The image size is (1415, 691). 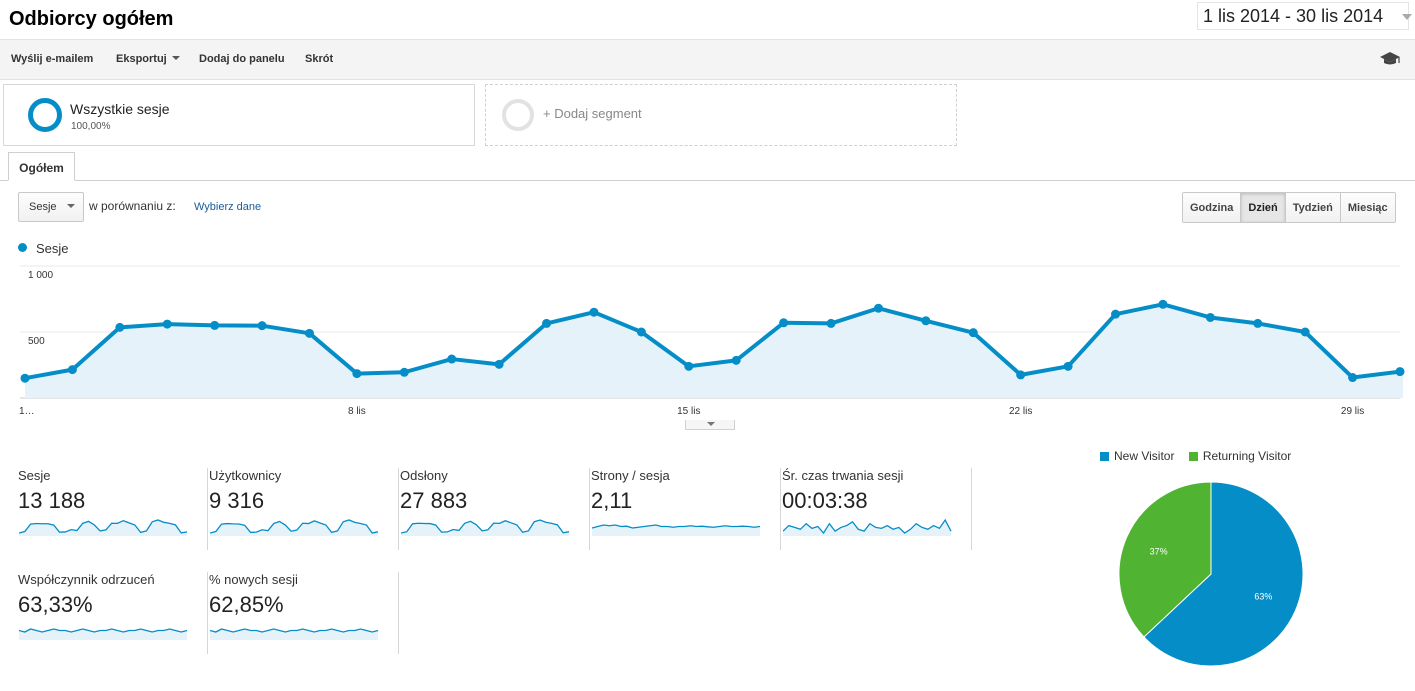 I want to click on scorecard-new-sessions-pct: % nowych sesji 62,85%, so click(x=304, y=613).